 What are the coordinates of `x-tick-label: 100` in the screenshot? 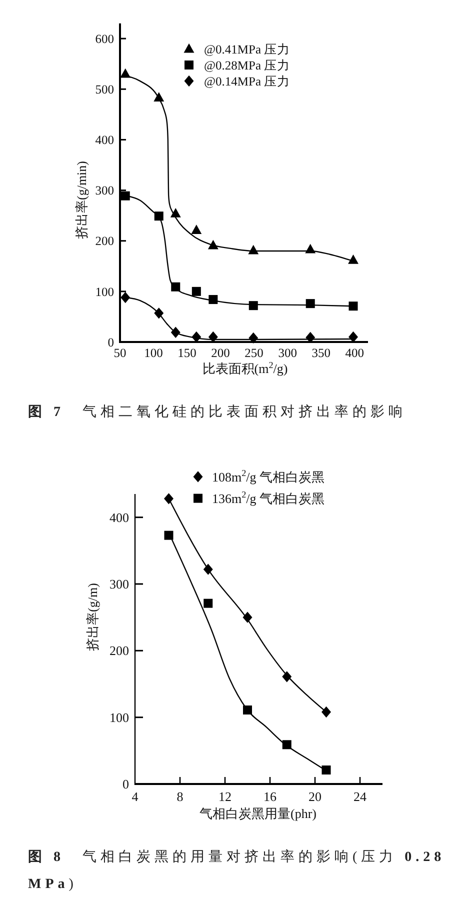 It's located at (153, 353).